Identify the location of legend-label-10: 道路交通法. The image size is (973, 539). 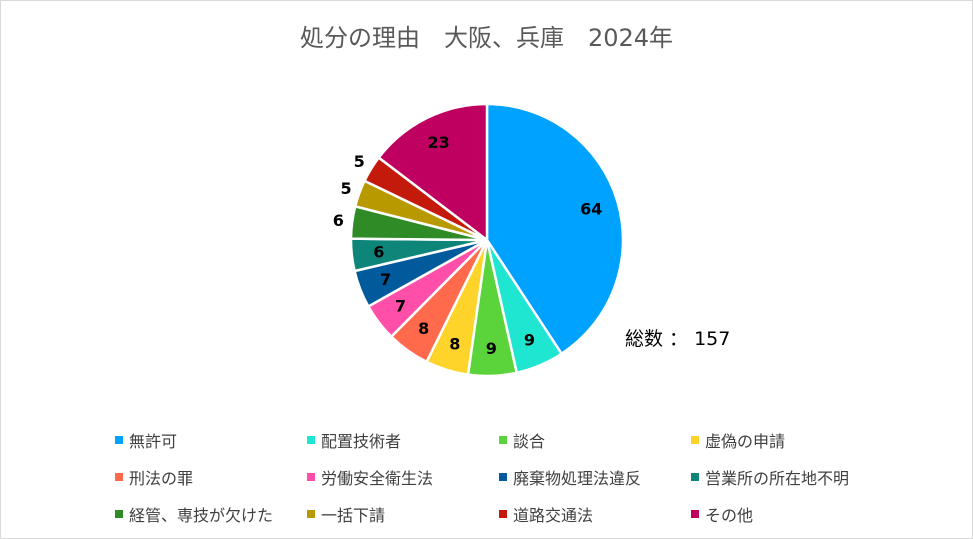
(553, 515).